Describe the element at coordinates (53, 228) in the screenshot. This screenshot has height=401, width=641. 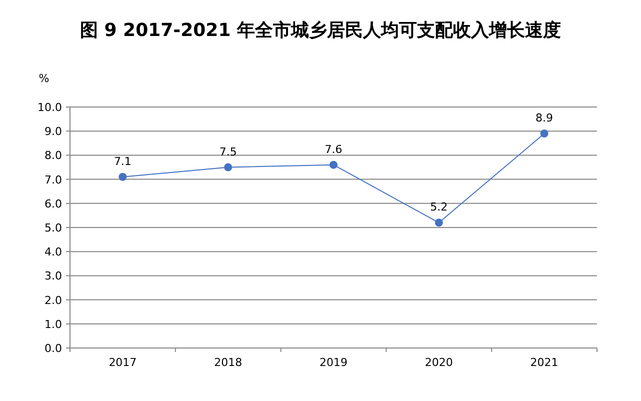
I see `y-tick-label: 5.0` at that location.